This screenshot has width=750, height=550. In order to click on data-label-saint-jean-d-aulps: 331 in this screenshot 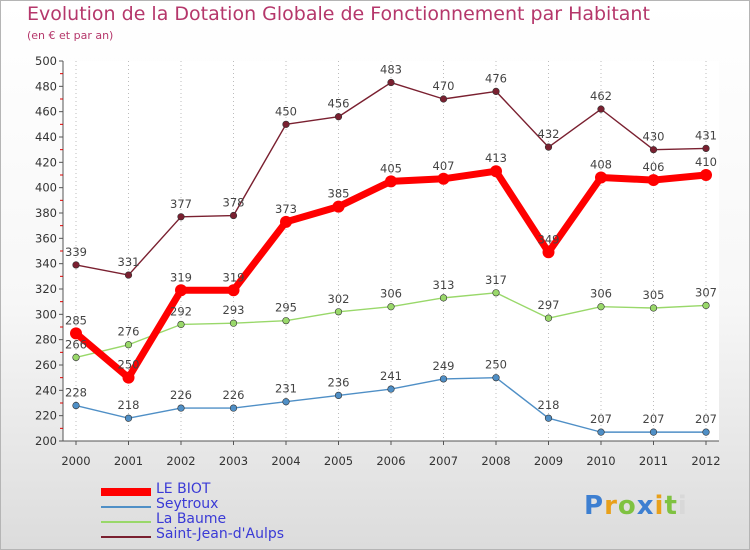, I will do `click(129, 262)`.